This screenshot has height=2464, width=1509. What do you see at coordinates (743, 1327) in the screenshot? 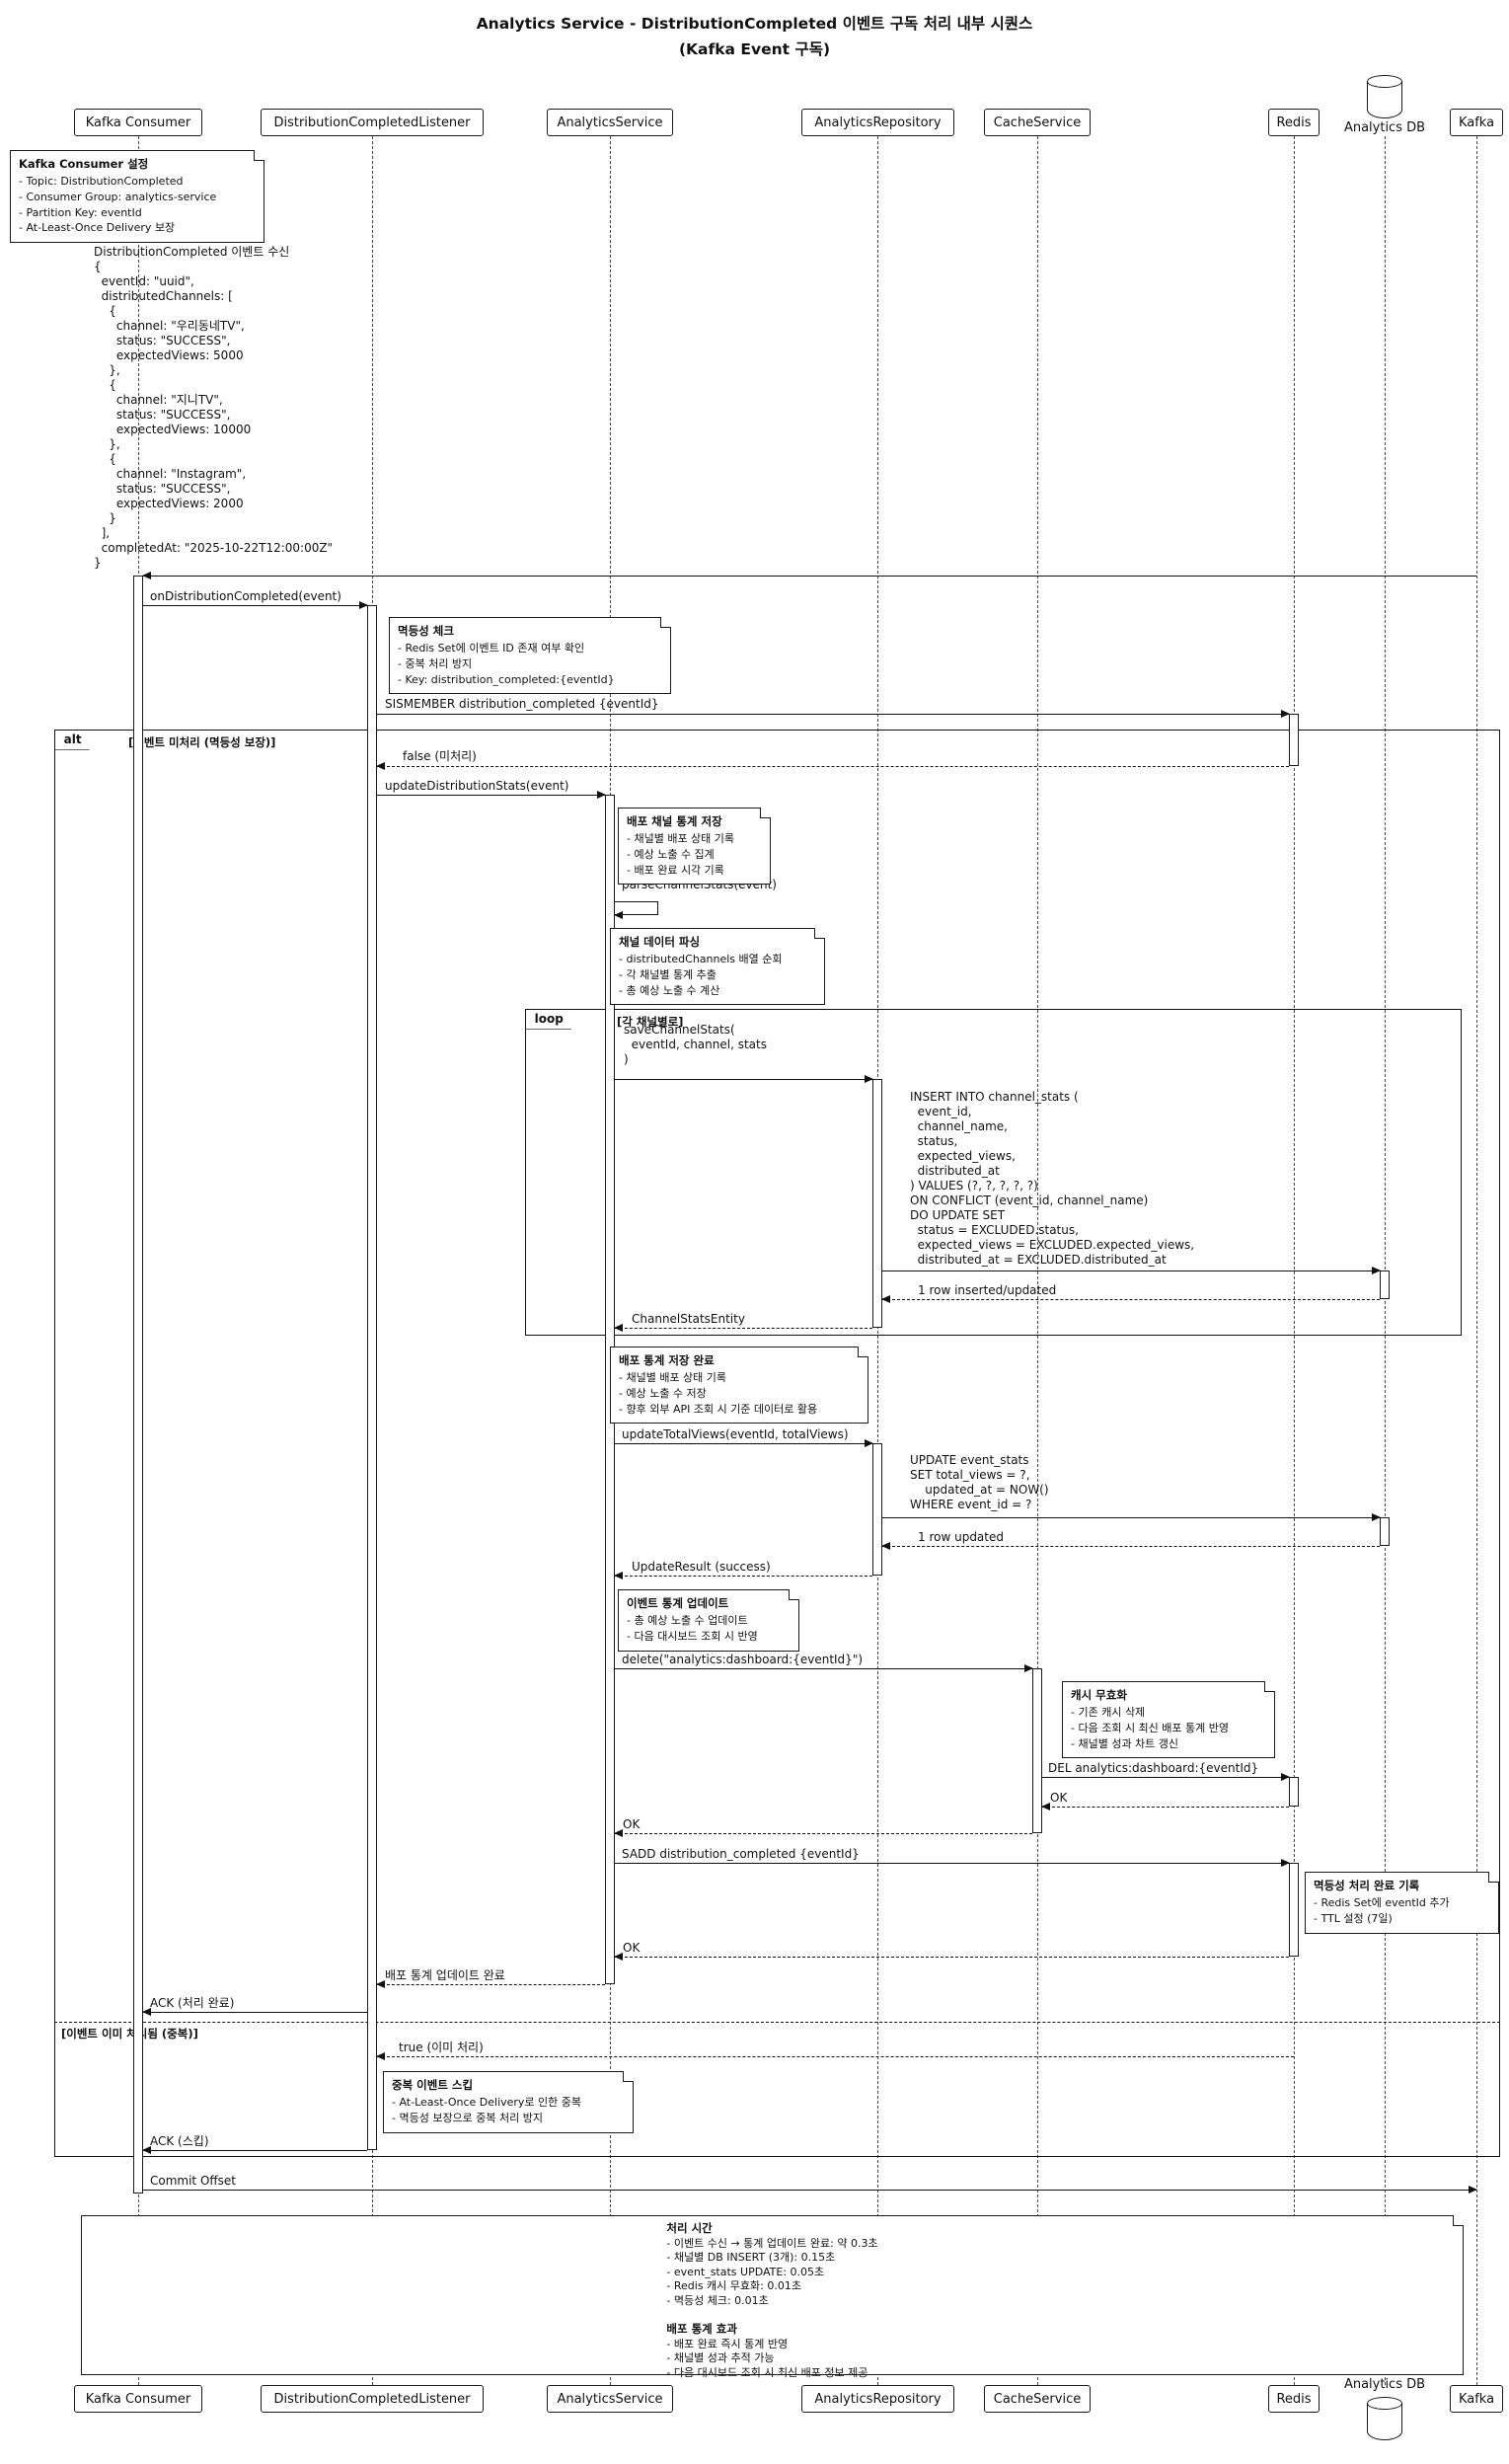
I see `message-channel-stats-entity-line` at bounding box center [743, 1327].